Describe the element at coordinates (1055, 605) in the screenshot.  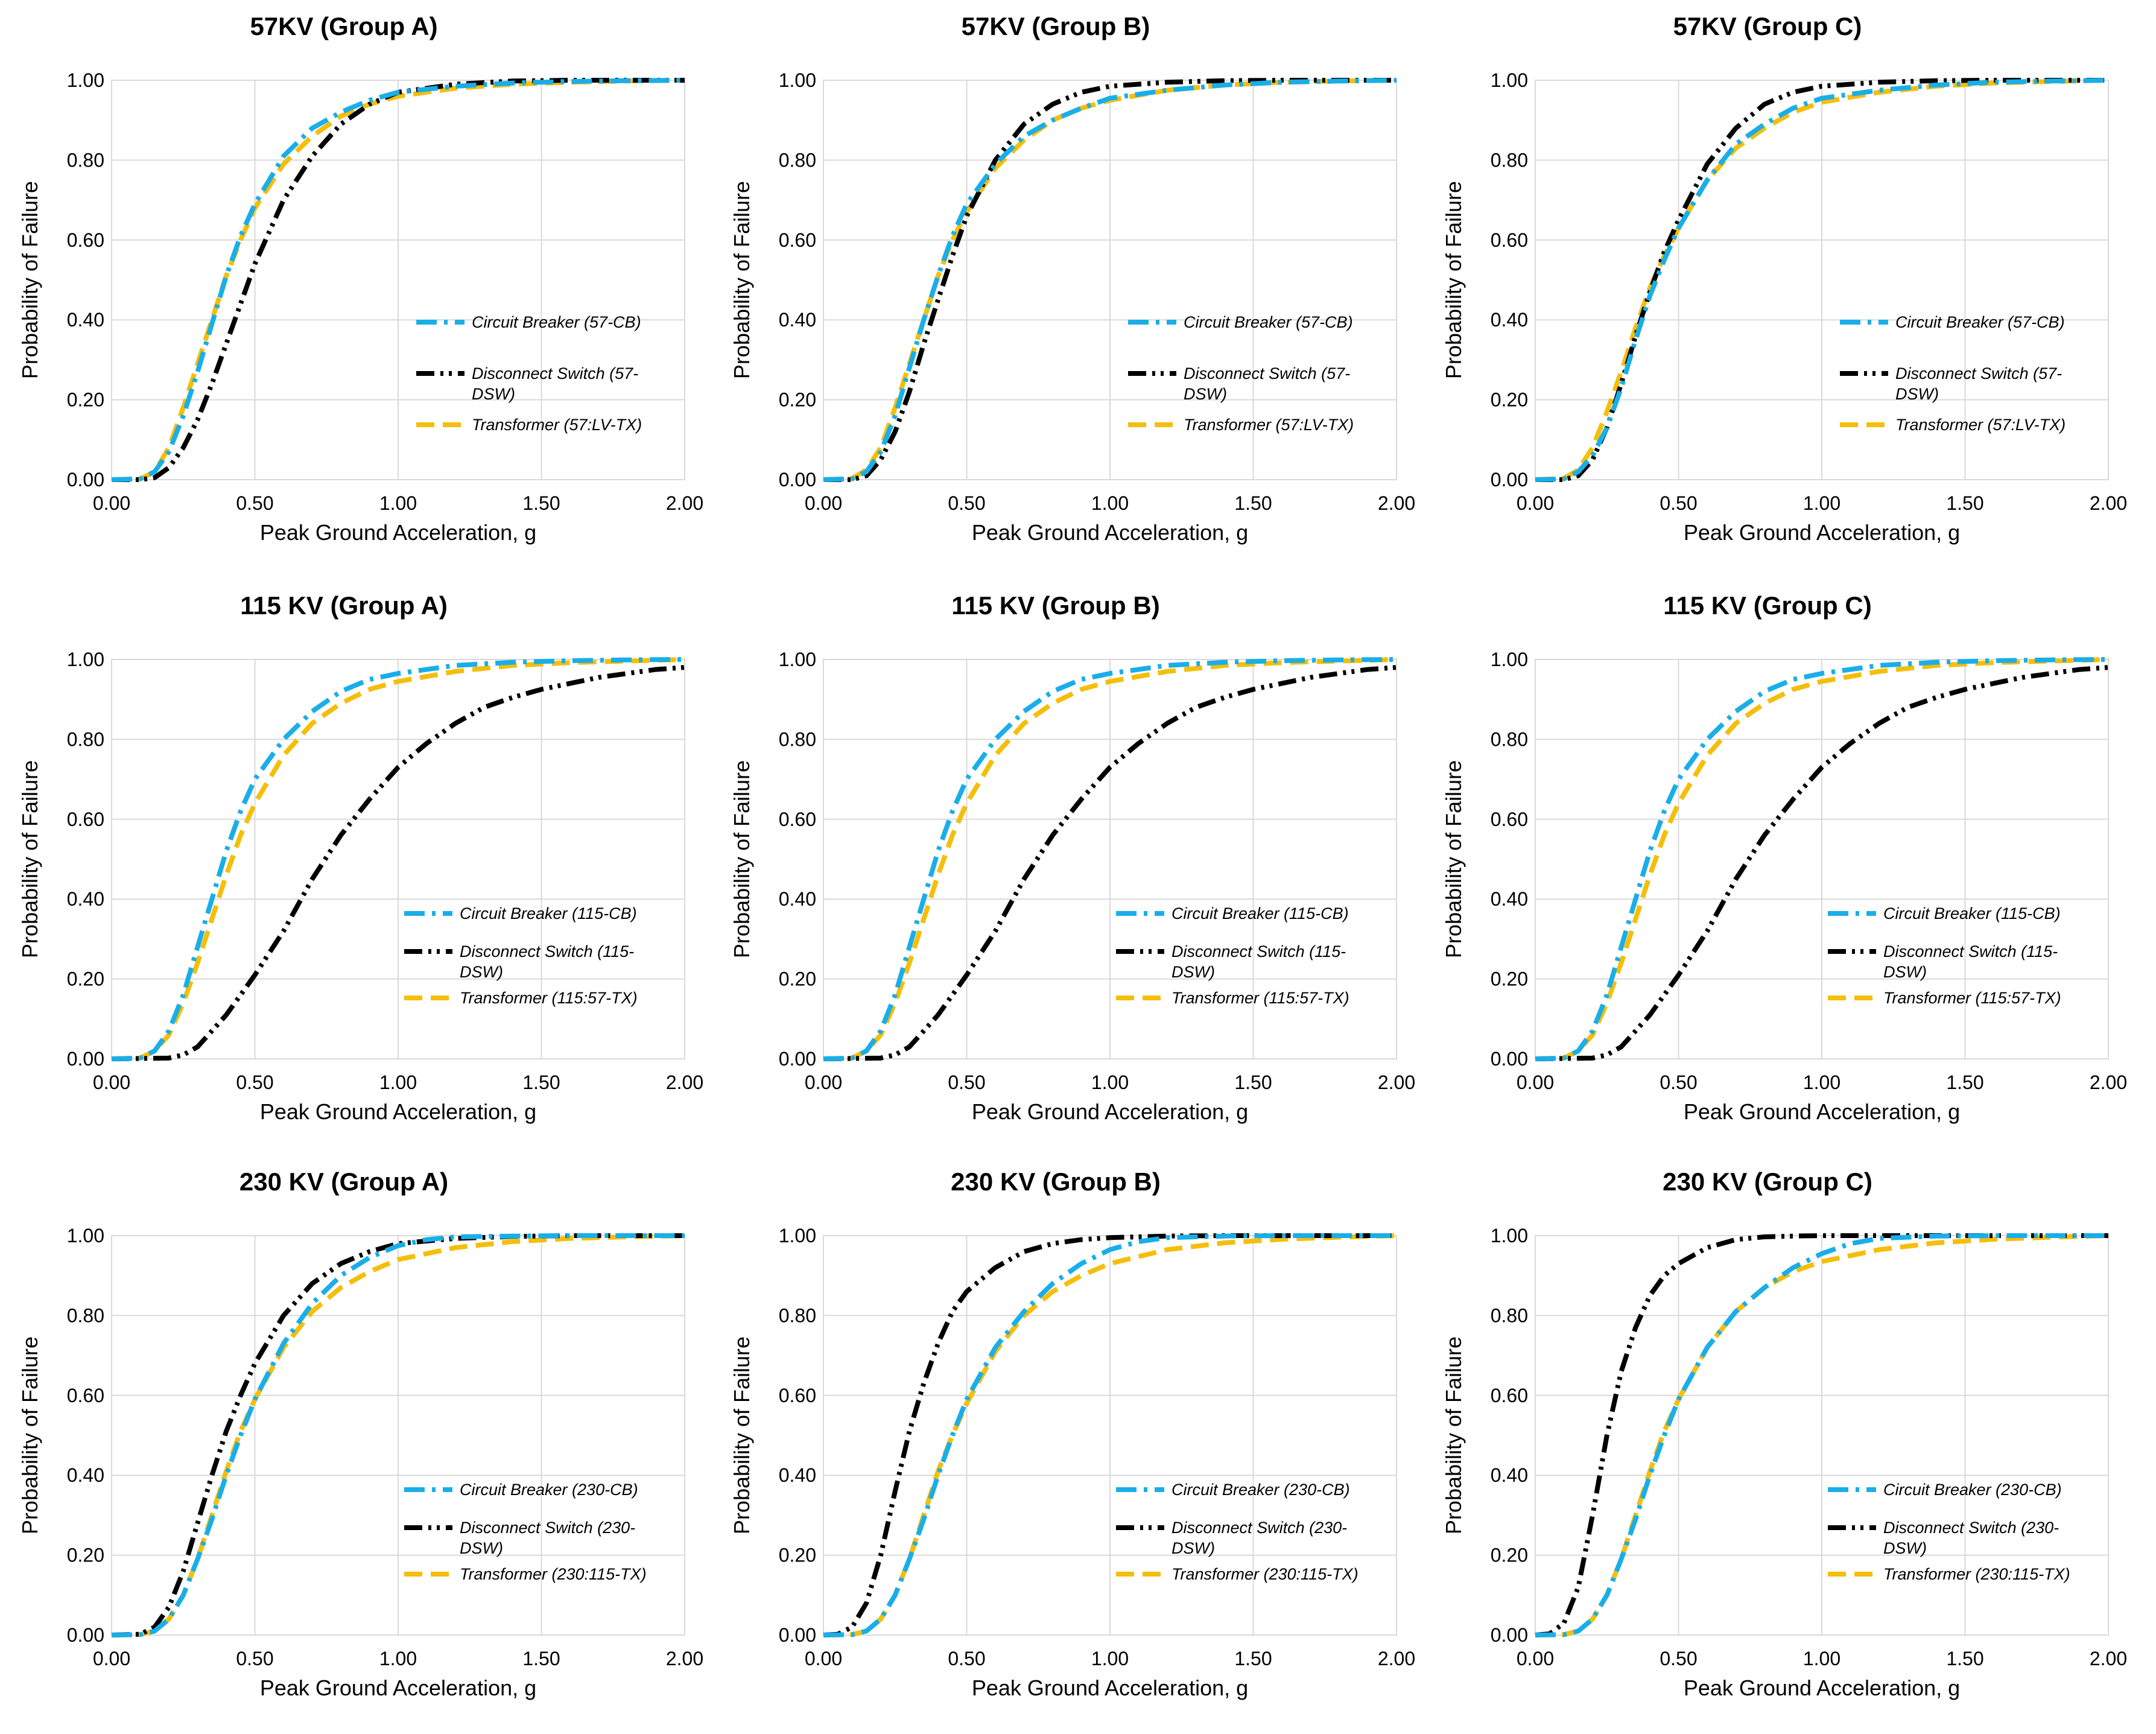
I see `chart-title: 115 KV (Group B)` at that location.